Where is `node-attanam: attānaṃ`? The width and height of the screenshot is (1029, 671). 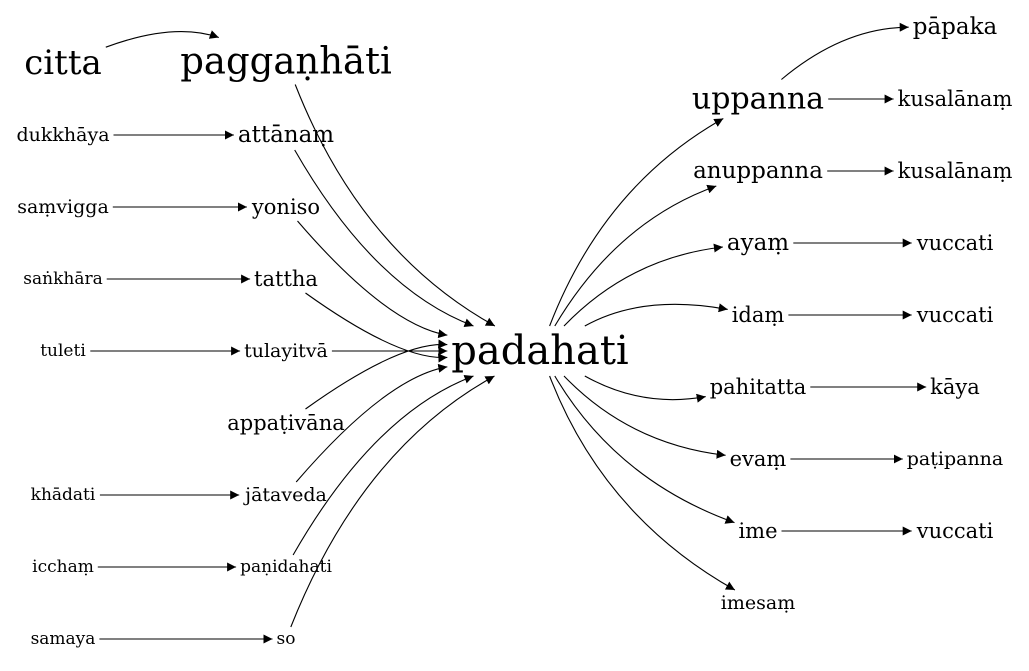 node-attanam: attānaṃ is located at coordinates (286, 135).